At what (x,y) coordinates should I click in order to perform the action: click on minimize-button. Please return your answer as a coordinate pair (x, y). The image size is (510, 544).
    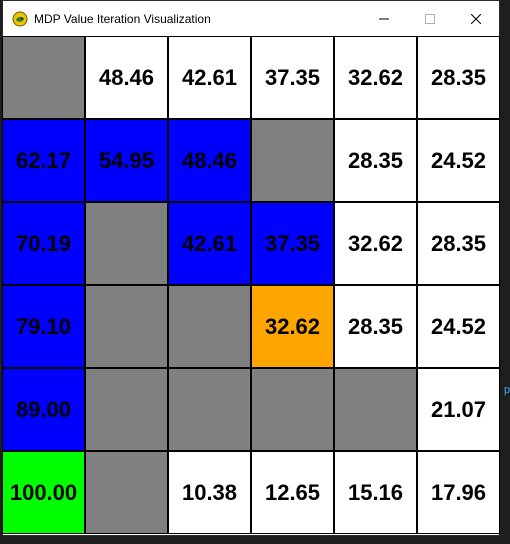
    Looking at the image, I should click on (384, 18).